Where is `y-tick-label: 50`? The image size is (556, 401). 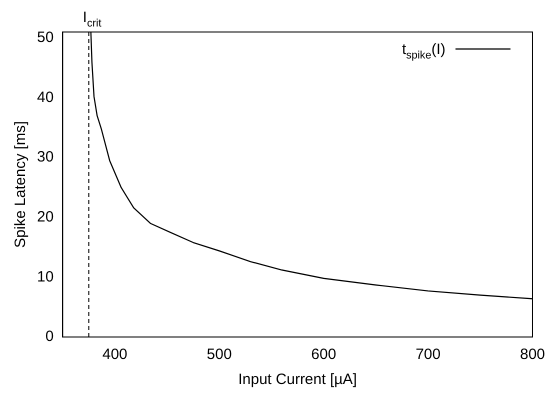 y-tick-label: 50 is located at coordinates (45, 37).